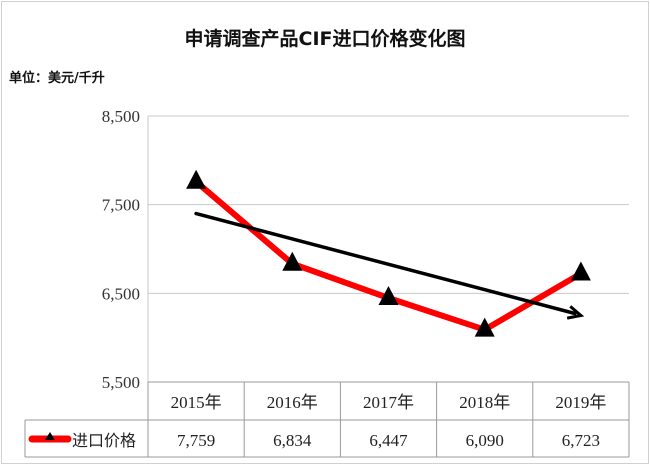  Describe the element at coordinates (57, 78) in the screenshot. I see `unit-label: 单位：美元/千升` at that location.